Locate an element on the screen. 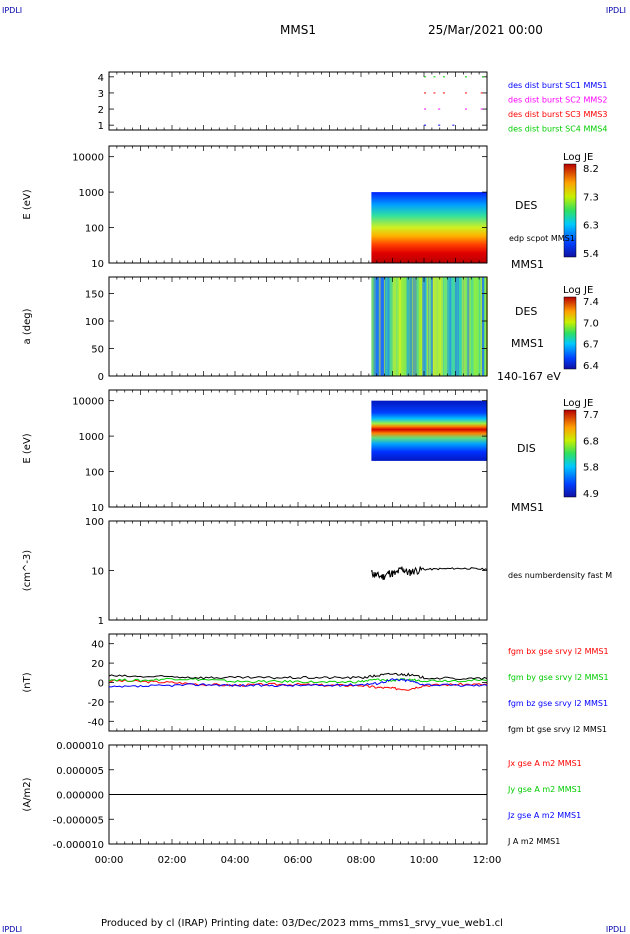 Image resolution: width=630 pixels, height=934 pixels. legend-entry: Jx gse A m2 MMS1 is located at coordinates (544, 763).